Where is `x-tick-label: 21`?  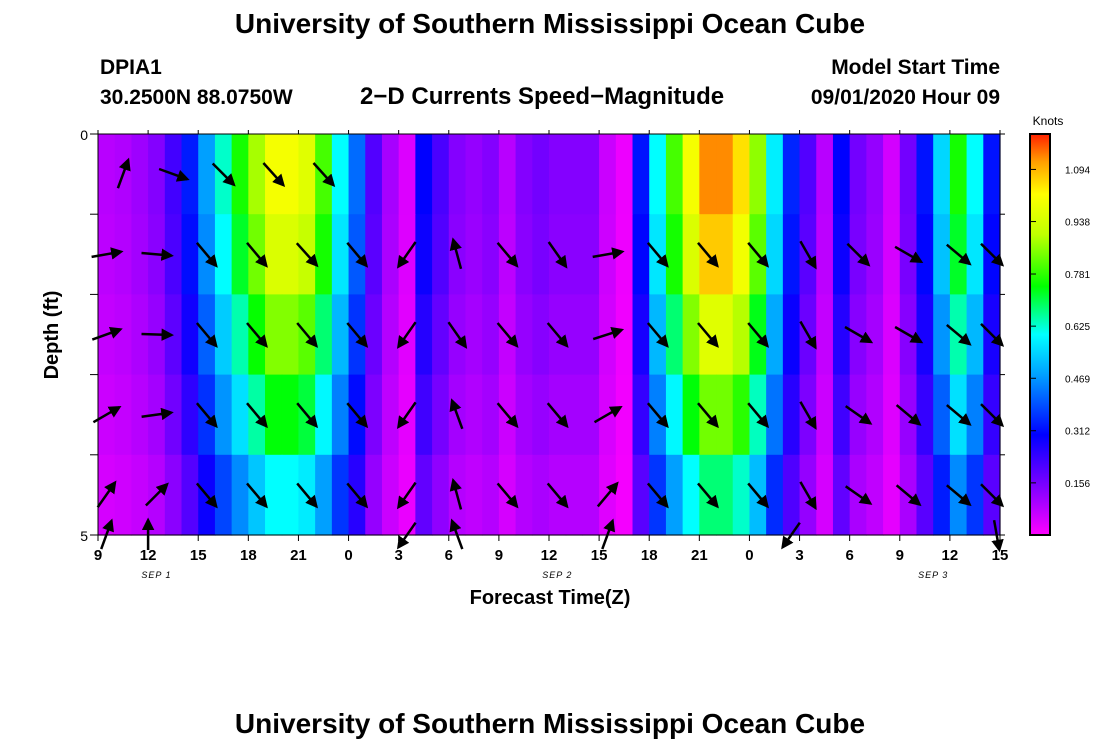
x-tick-label: 21 is located at coordinates (699, 555).